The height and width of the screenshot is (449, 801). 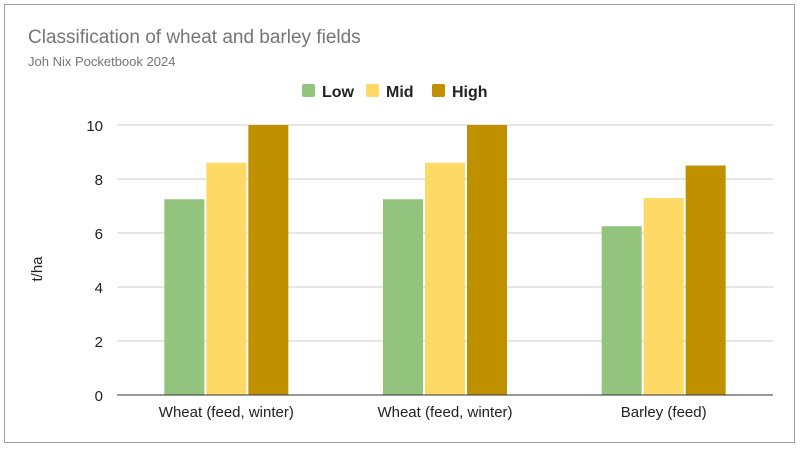 What do you see at coordinates (308, 90) in the screenshot?
I see `legend-swatch-low` at bounding box center [308, 90].